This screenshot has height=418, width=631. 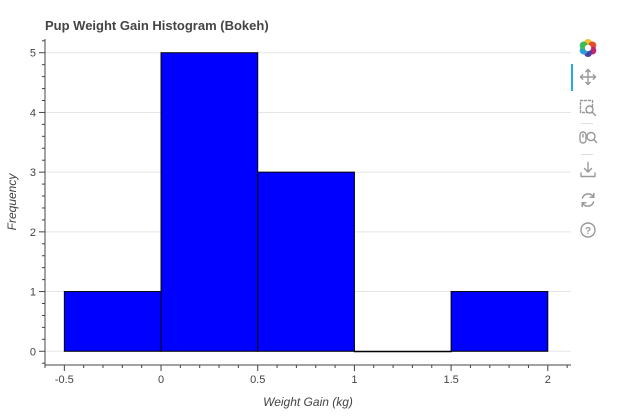 I want to click on wheel-zoom-icon, so click(x=588, y=138).